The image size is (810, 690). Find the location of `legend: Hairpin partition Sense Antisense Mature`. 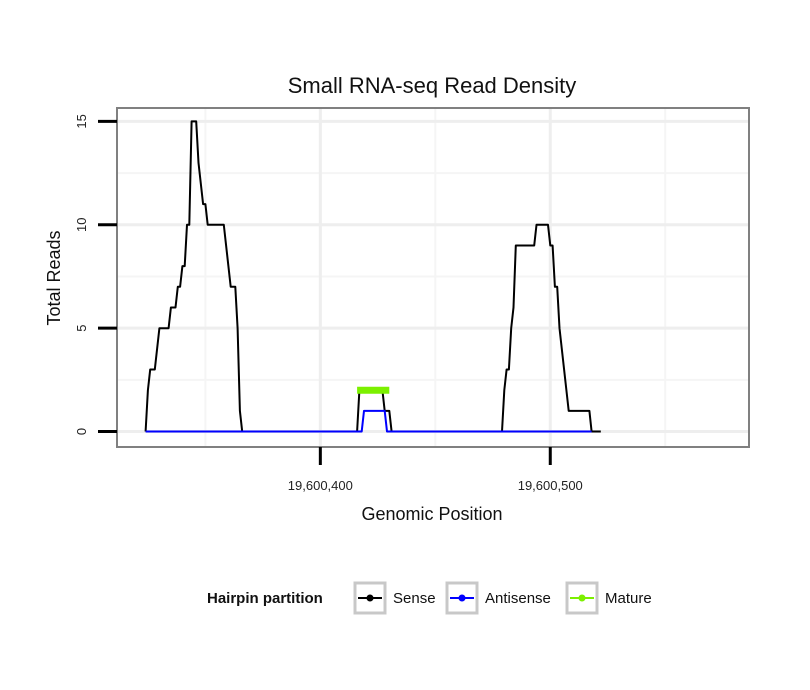

legend: Hairpin partition Sense Antisense Mature is located at coordinates (429, 598).